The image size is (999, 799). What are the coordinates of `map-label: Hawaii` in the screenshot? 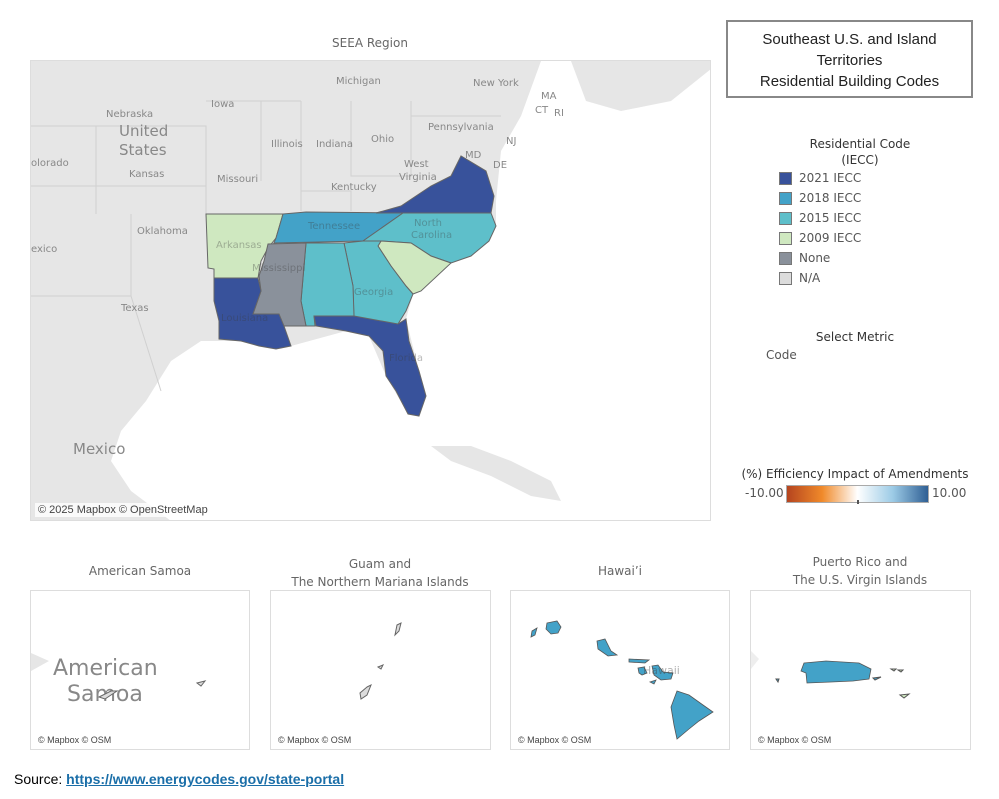 It's located at (661, 670).